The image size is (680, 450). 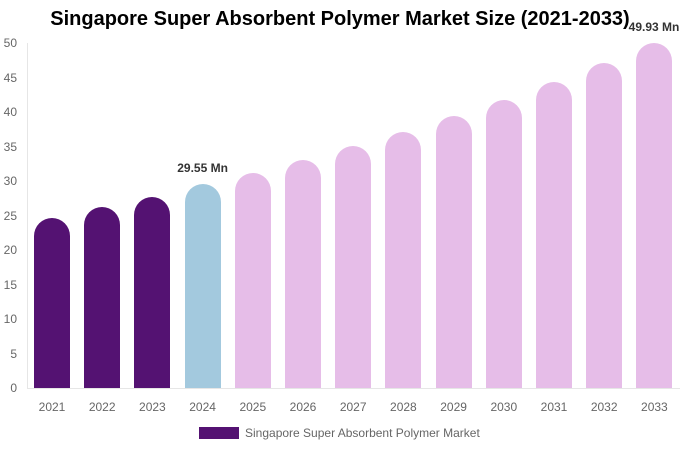 I want to click on bar-2021, so click(x=52, y=303).